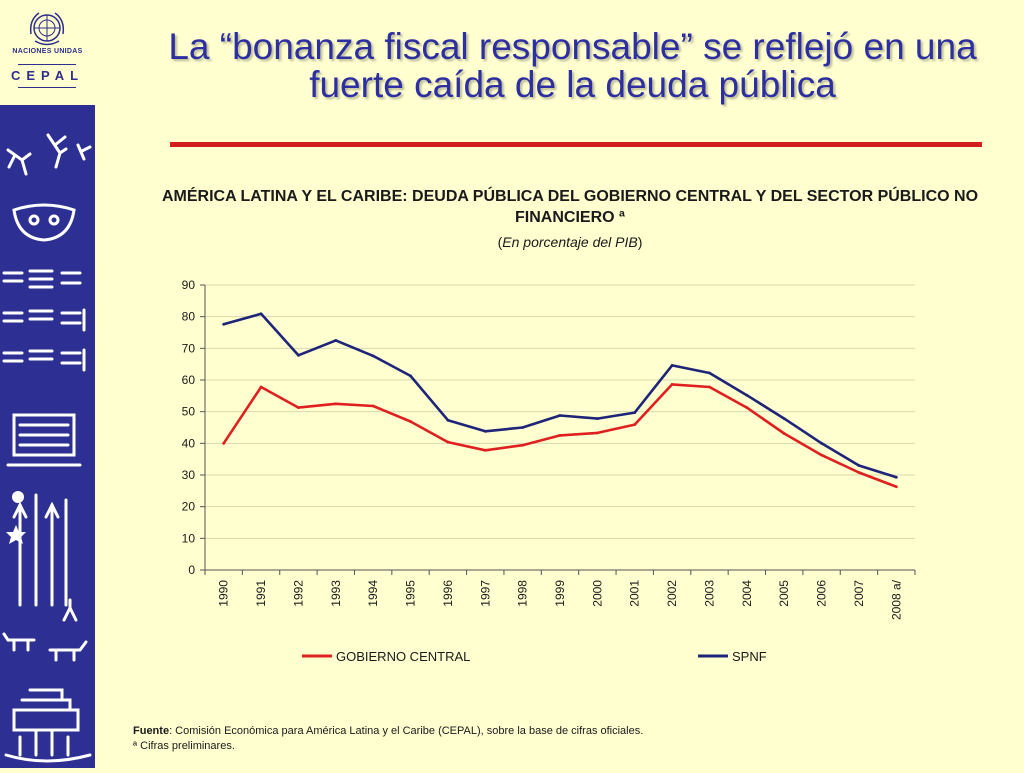  I want to click on logo-area: NACIONES UNIDAS CEPAL, so click(47, 52).